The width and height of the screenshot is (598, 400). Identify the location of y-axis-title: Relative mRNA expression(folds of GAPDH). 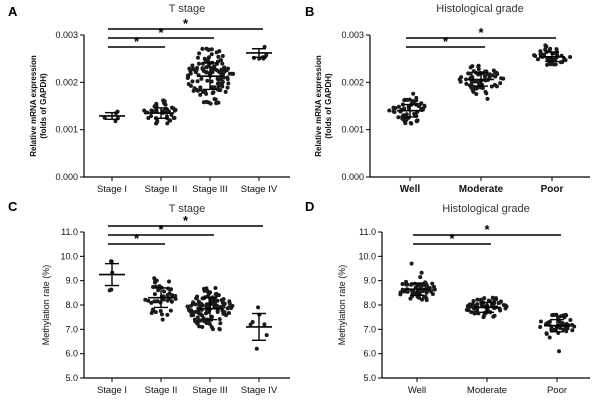
(38, 106).